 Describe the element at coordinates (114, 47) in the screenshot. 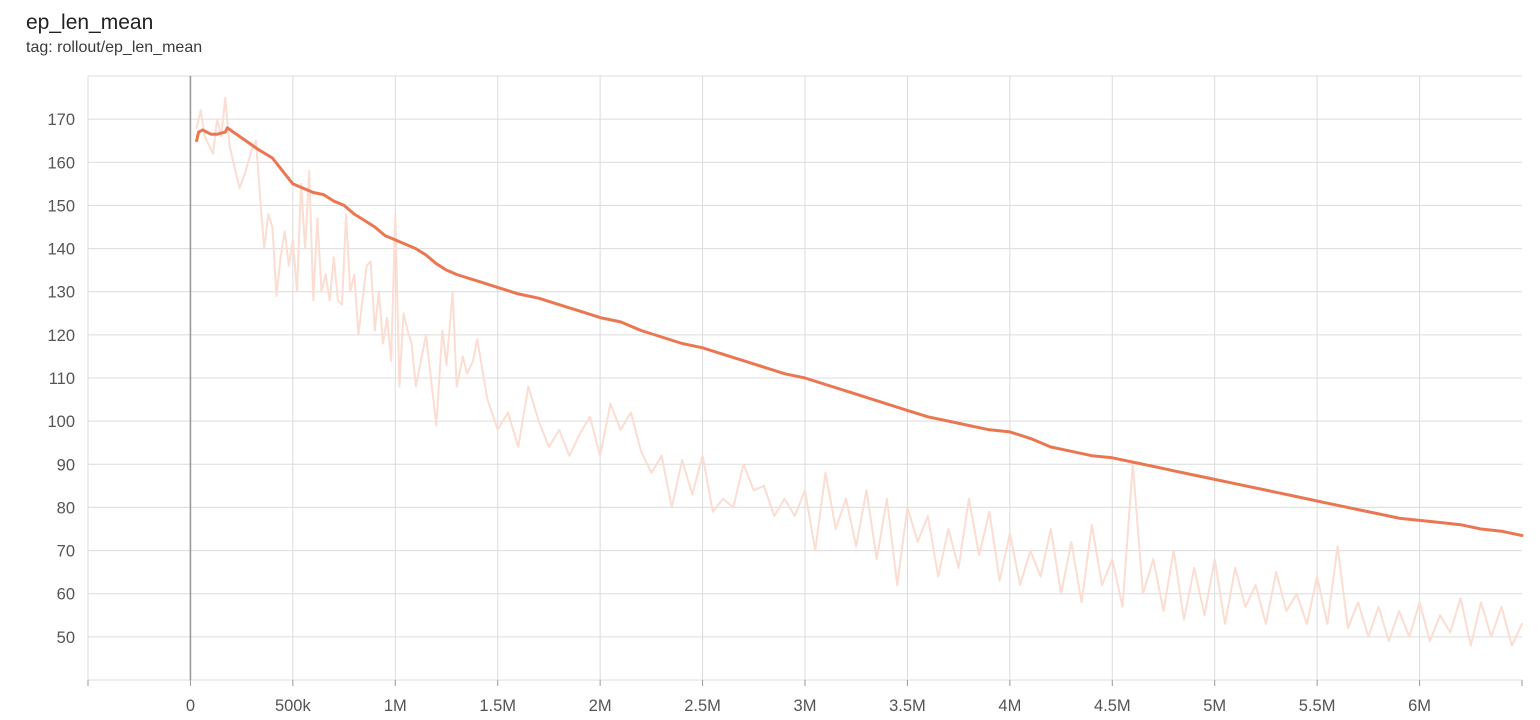

I see `chart-subtitle: tag: rollout/ep_len_mean` at that location.